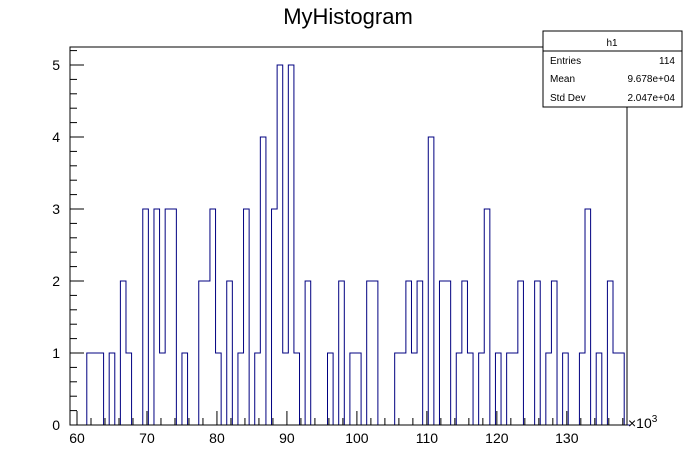 This screenshot has height=472, width=696. What do you see at coordinates (346, 428) in the screenshot?
I see `x-axis-ticks: 60 70 80 90 100 110 120 130` at bounding box center [346, 428].